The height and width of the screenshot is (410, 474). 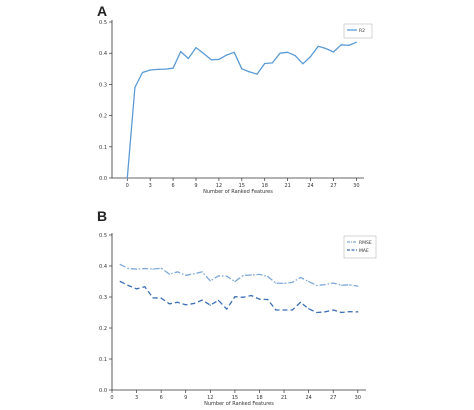 What do you see at coordinates (308, 398) in the screenshot?
I see `chart-b-x-tick-label: 24` at bounding box center [308, 398].